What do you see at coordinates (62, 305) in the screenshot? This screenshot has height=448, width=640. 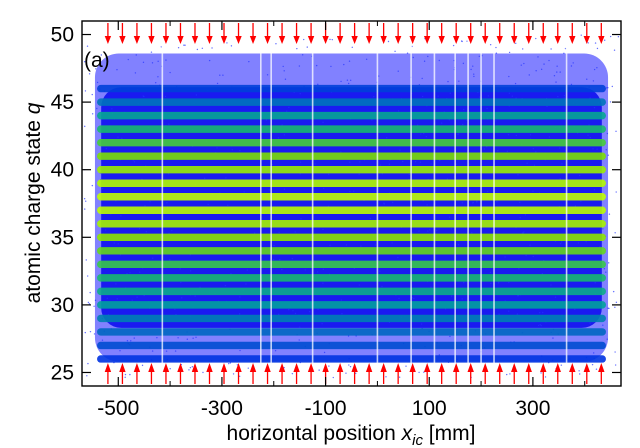 I see `y-tick-label: 30` at bounding box center [62, 305].